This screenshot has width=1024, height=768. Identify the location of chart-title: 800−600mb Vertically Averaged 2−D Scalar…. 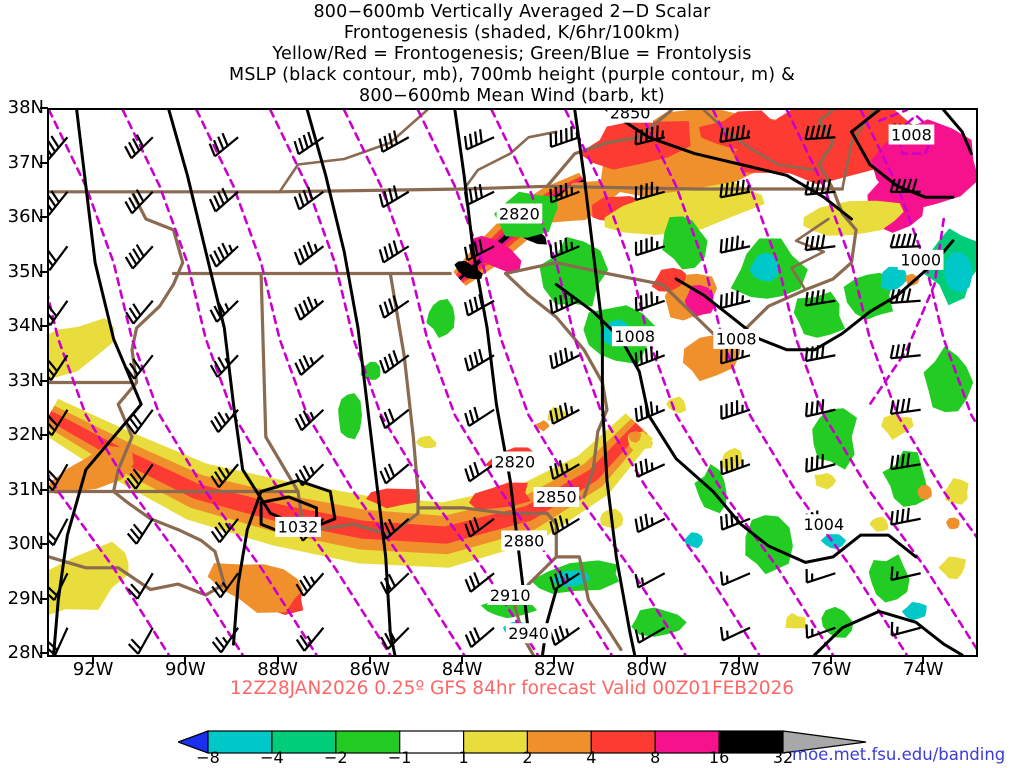
(512, 54).